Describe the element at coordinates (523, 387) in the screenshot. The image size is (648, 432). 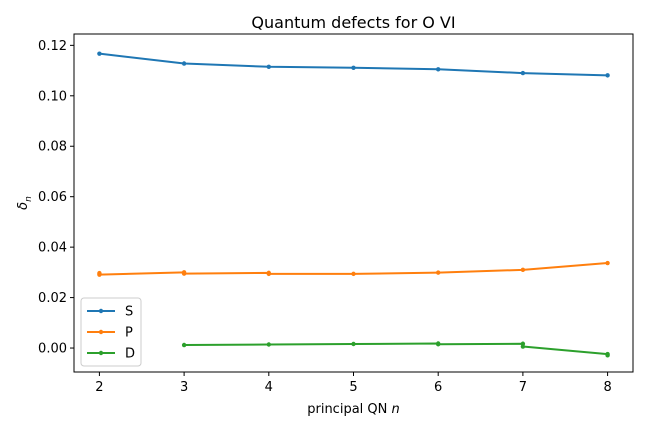
I see `x-tick-label: 7` at that location.